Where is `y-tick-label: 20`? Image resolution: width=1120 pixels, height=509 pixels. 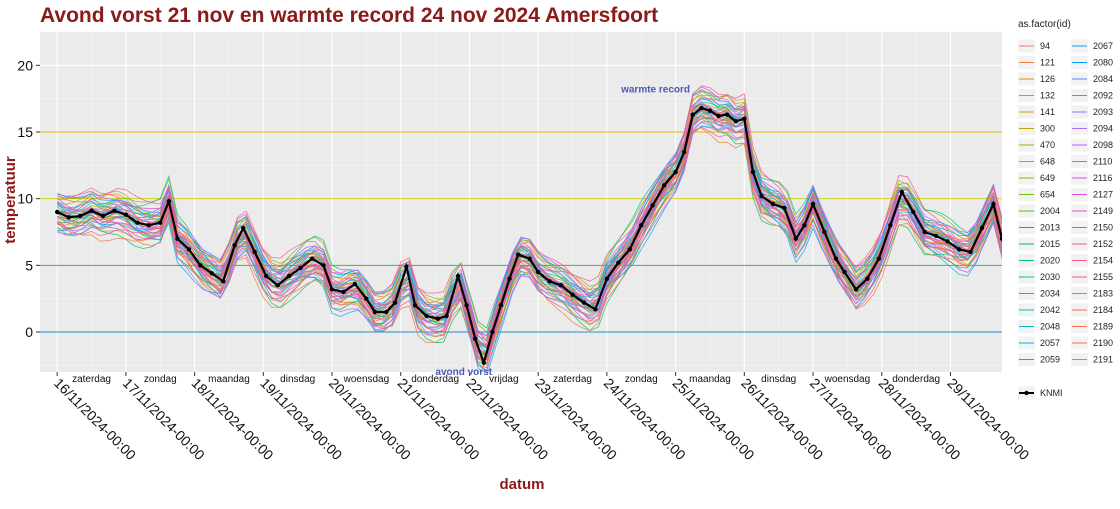 y-tick-label: 20 is located at coordinates (25, 65).